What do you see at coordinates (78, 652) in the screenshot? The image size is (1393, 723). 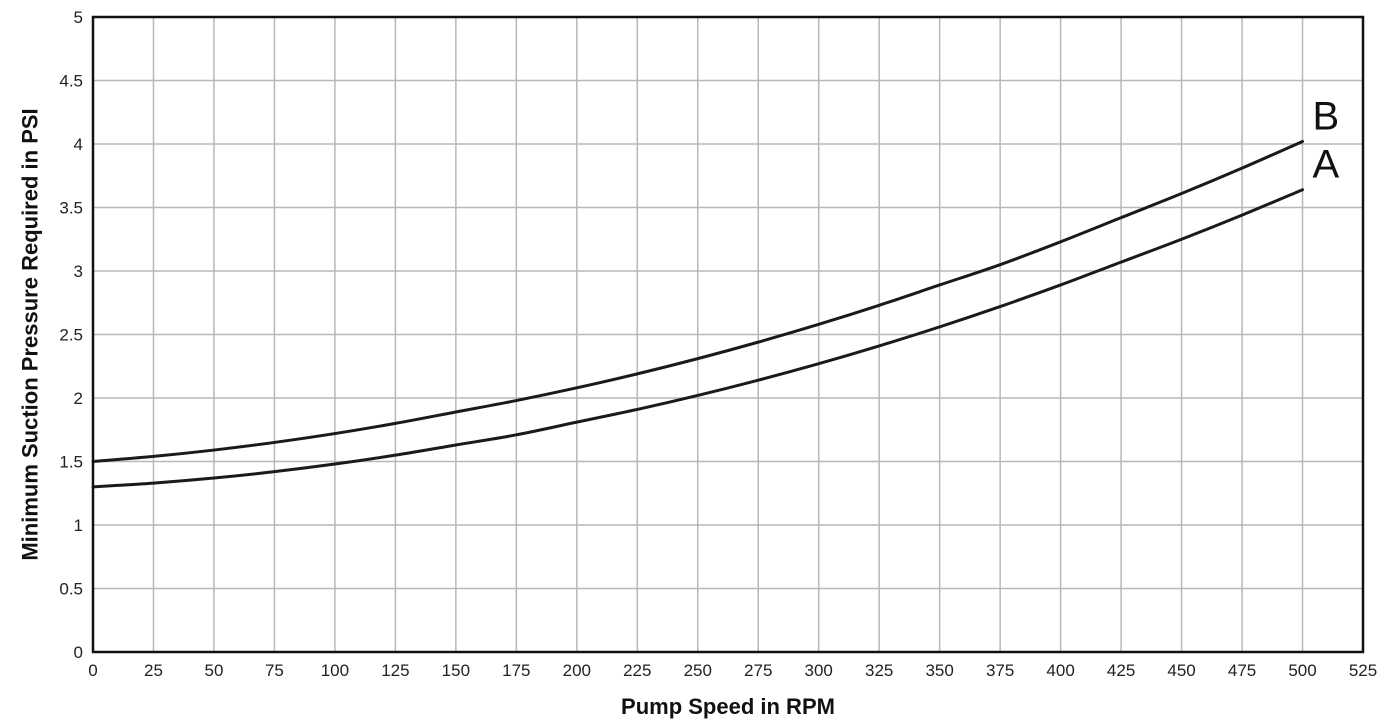 I see `y-tick-label: 0` at bounding box center [78, 652].